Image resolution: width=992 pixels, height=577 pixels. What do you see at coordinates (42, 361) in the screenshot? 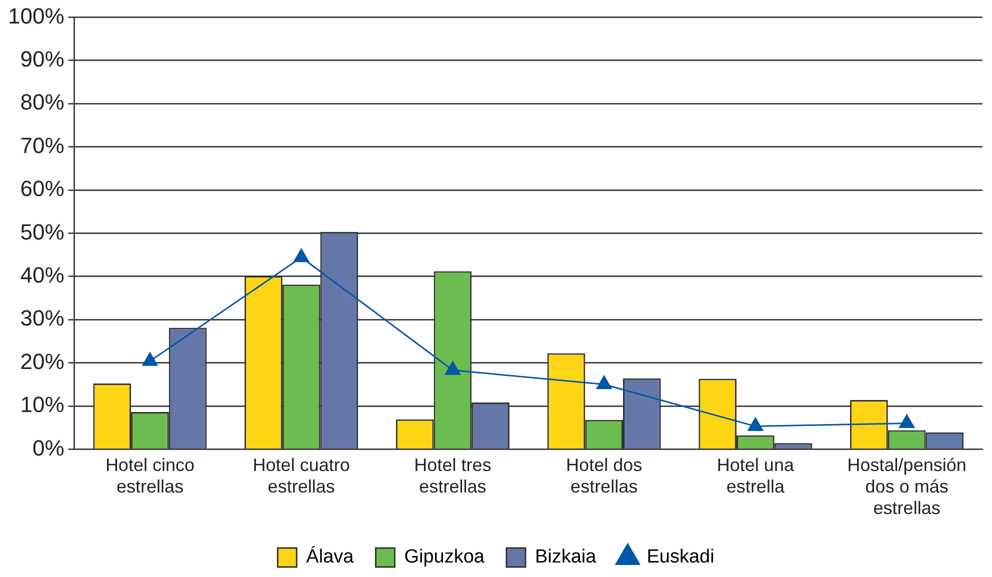
I see `y-tick-label: 20%` at bounding box center [42, 361].